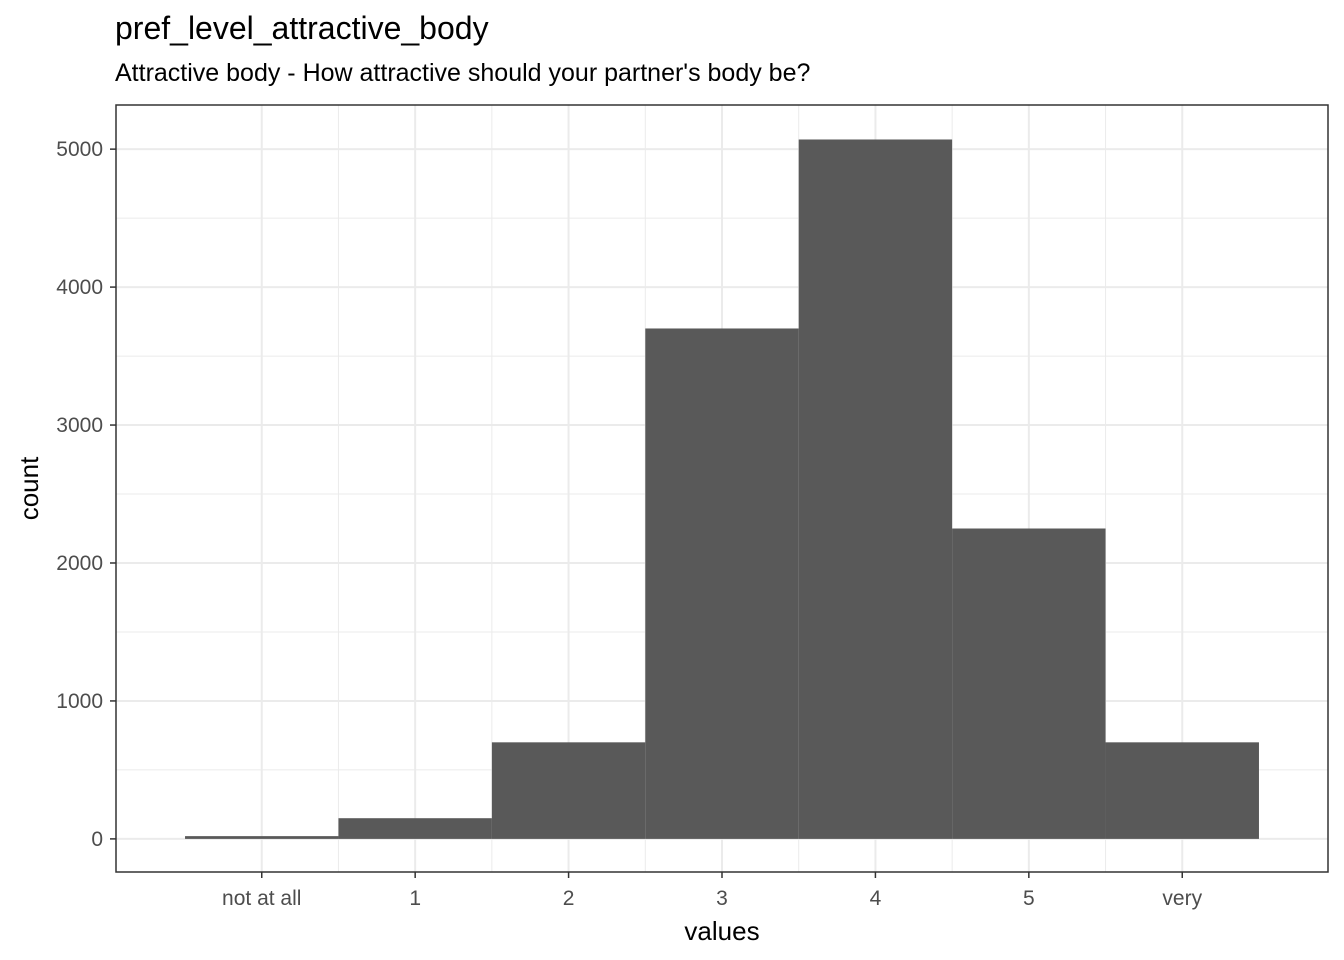 The image size is (1344, 960). What do you see at coordinates (261, 898) in the screenshot?
I see `x-tick-label: not at all` at bounding box center [261, 898].